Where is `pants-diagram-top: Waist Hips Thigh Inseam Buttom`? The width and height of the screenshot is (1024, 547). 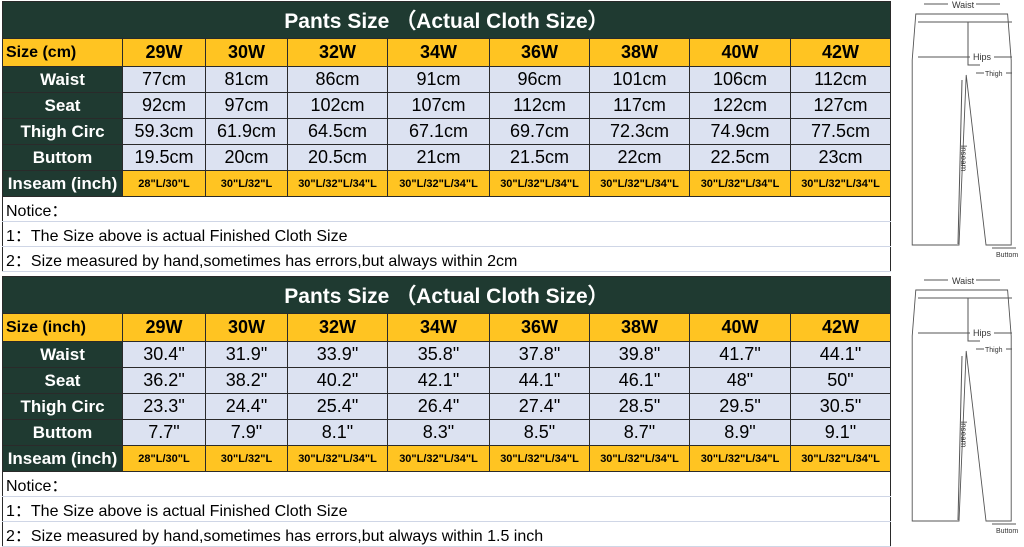 pants-diagram-top: Waist Hips Thigh Inseam Buttom is located at coordinates (964, 129).